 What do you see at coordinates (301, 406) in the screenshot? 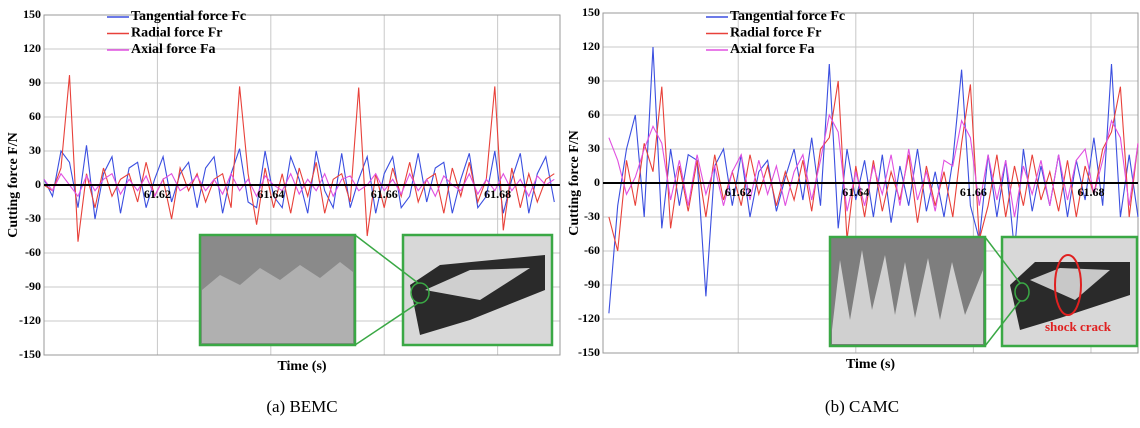
I see `caption: (a) BEMC` at bounding box center [301, 406].